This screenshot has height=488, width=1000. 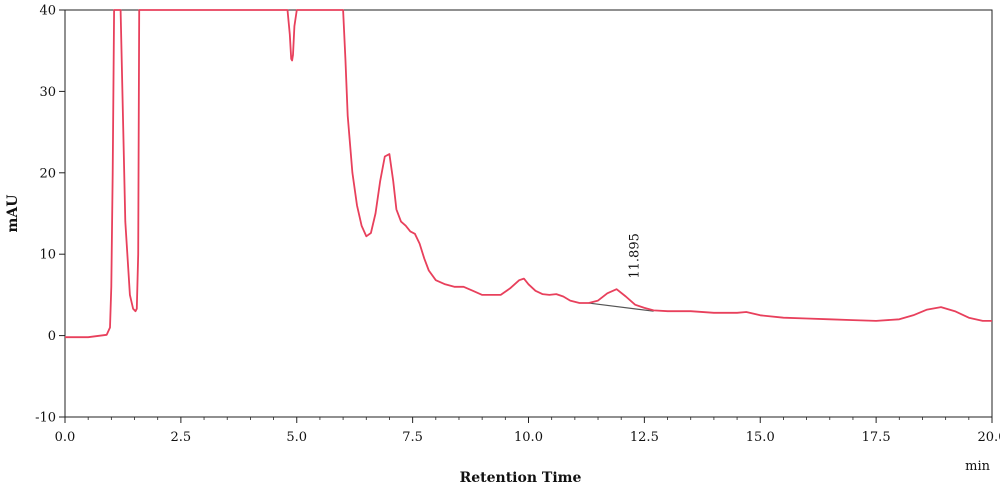 What do you see at coordinates (65, 437) in the screenshot?
I see `x-tick-label: 0.0` at bounding box center [65, 437].